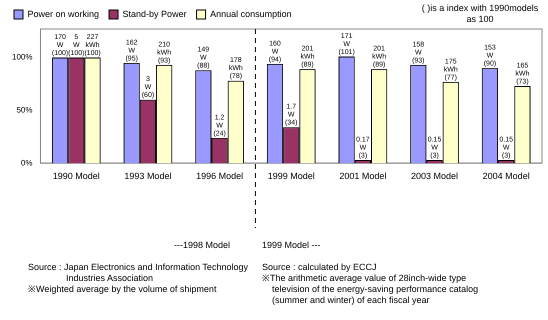 This screenshot has height=320, width=548. What do you see at coordinates (24, 110) in the screenshot?
I see `y-tick-label: 50%` at bounding box center [24, 110].